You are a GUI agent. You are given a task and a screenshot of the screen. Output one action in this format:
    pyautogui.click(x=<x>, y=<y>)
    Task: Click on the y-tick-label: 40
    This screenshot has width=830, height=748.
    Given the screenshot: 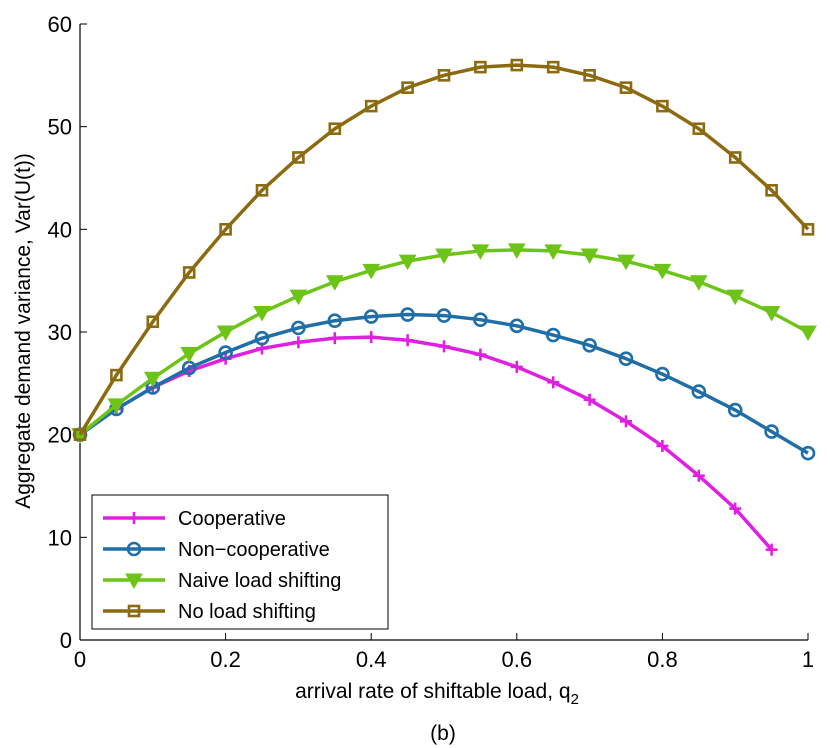 What is the action you would take?
    pyautogui.click(x=60, y=229)
    